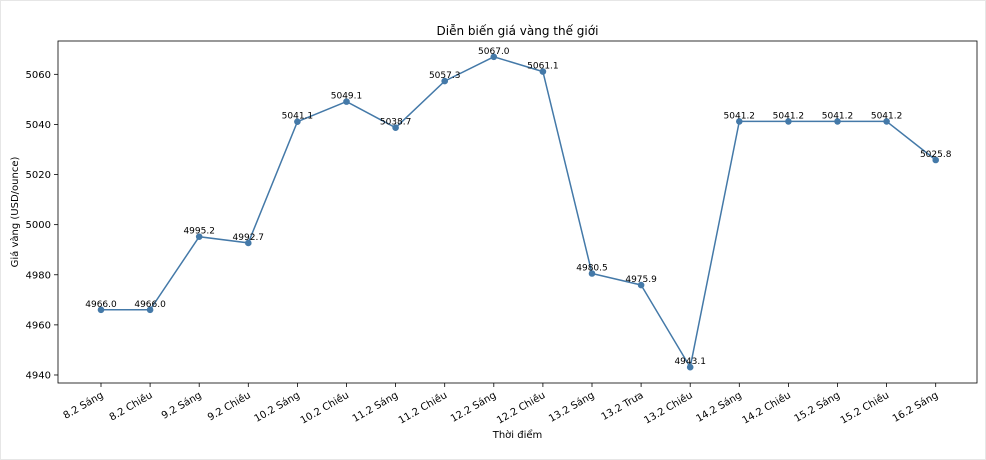 The height and width of the screenshot is (460, 986). What do you see at coordinates (887, 116) in the screenshot?
I see `data-label-16: 5041.2` at bounding box center [887, 116].